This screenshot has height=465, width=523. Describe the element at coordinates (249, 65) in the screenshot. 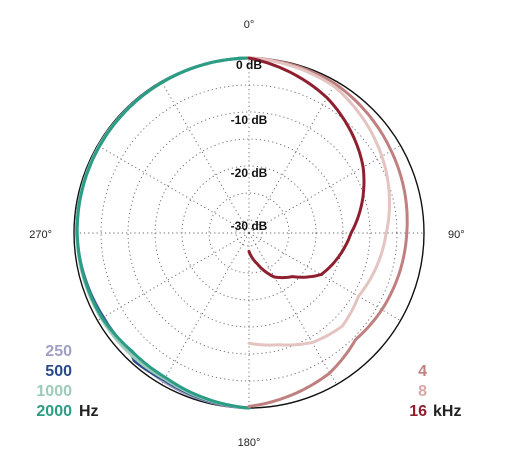

I see `radial-label-0db: 0 dB` at that location.